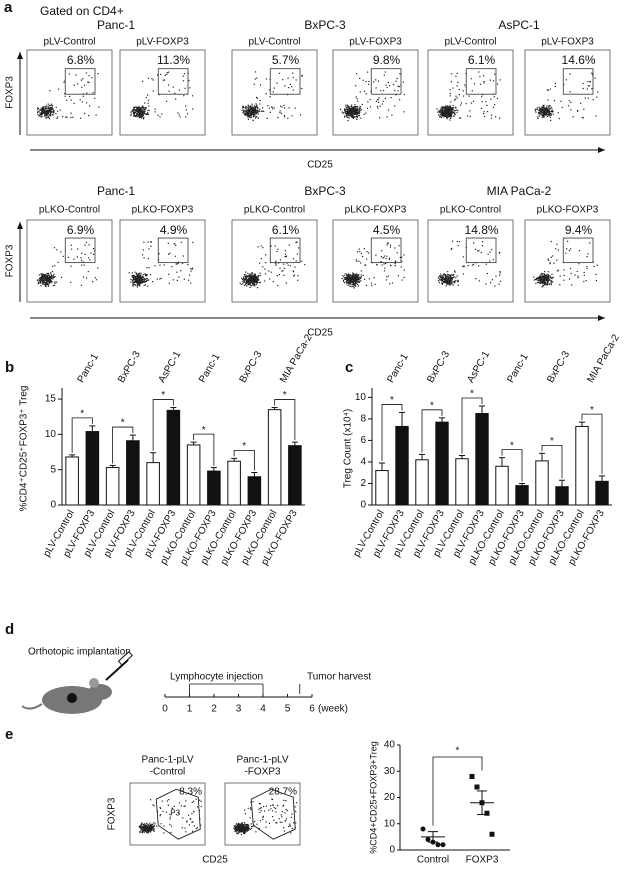 This screenshot has width=626, height=869. I want to click on week-label: 2, so click(214, 709).